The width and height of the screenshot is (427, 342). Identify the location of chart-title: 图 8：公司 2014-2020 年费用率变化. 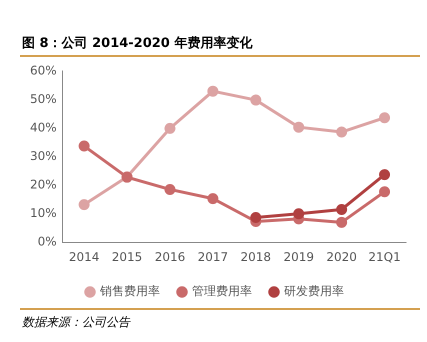
(137, 43).